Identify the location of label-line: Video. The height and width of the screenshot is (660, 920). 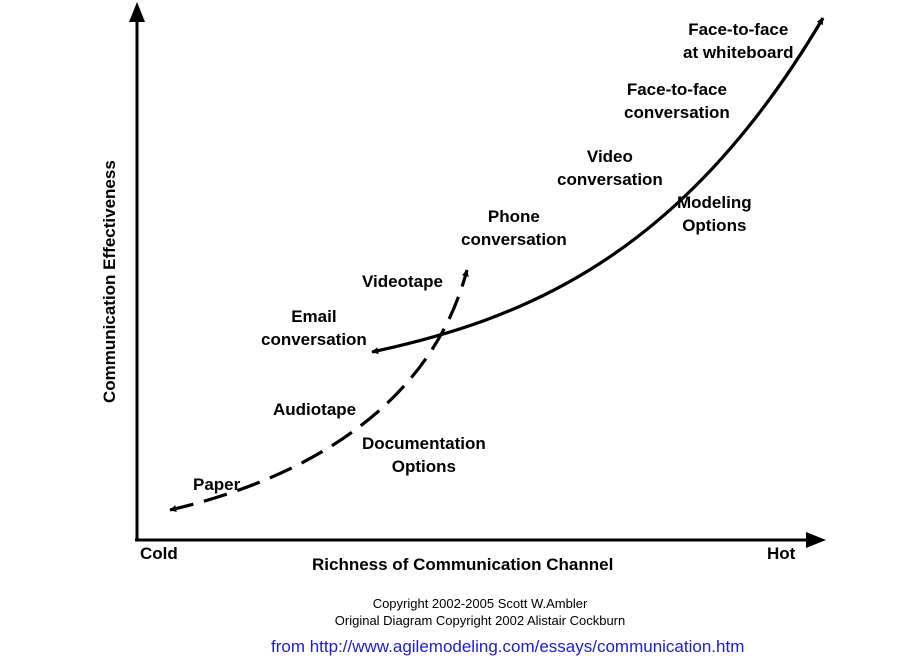
(609, 156).